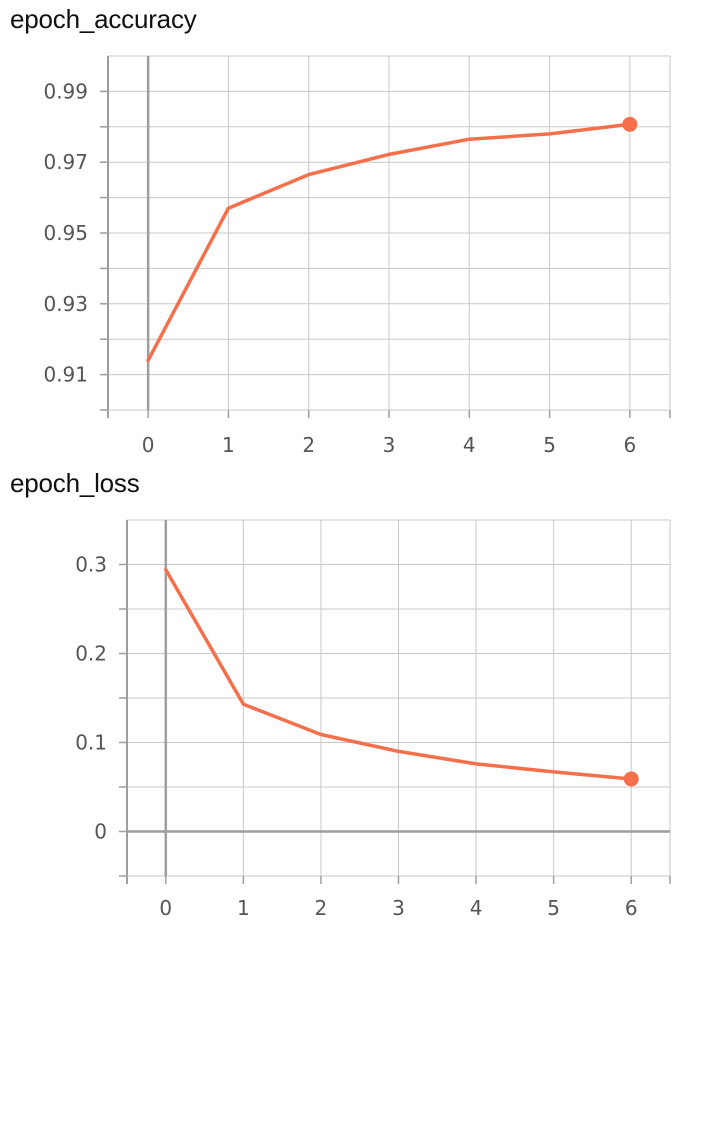 This screenshot has height=1144, width=704. Describe the element at coordinates (65, 162) in the screenshot. I see `y-tick-label: 0.97` at that location.